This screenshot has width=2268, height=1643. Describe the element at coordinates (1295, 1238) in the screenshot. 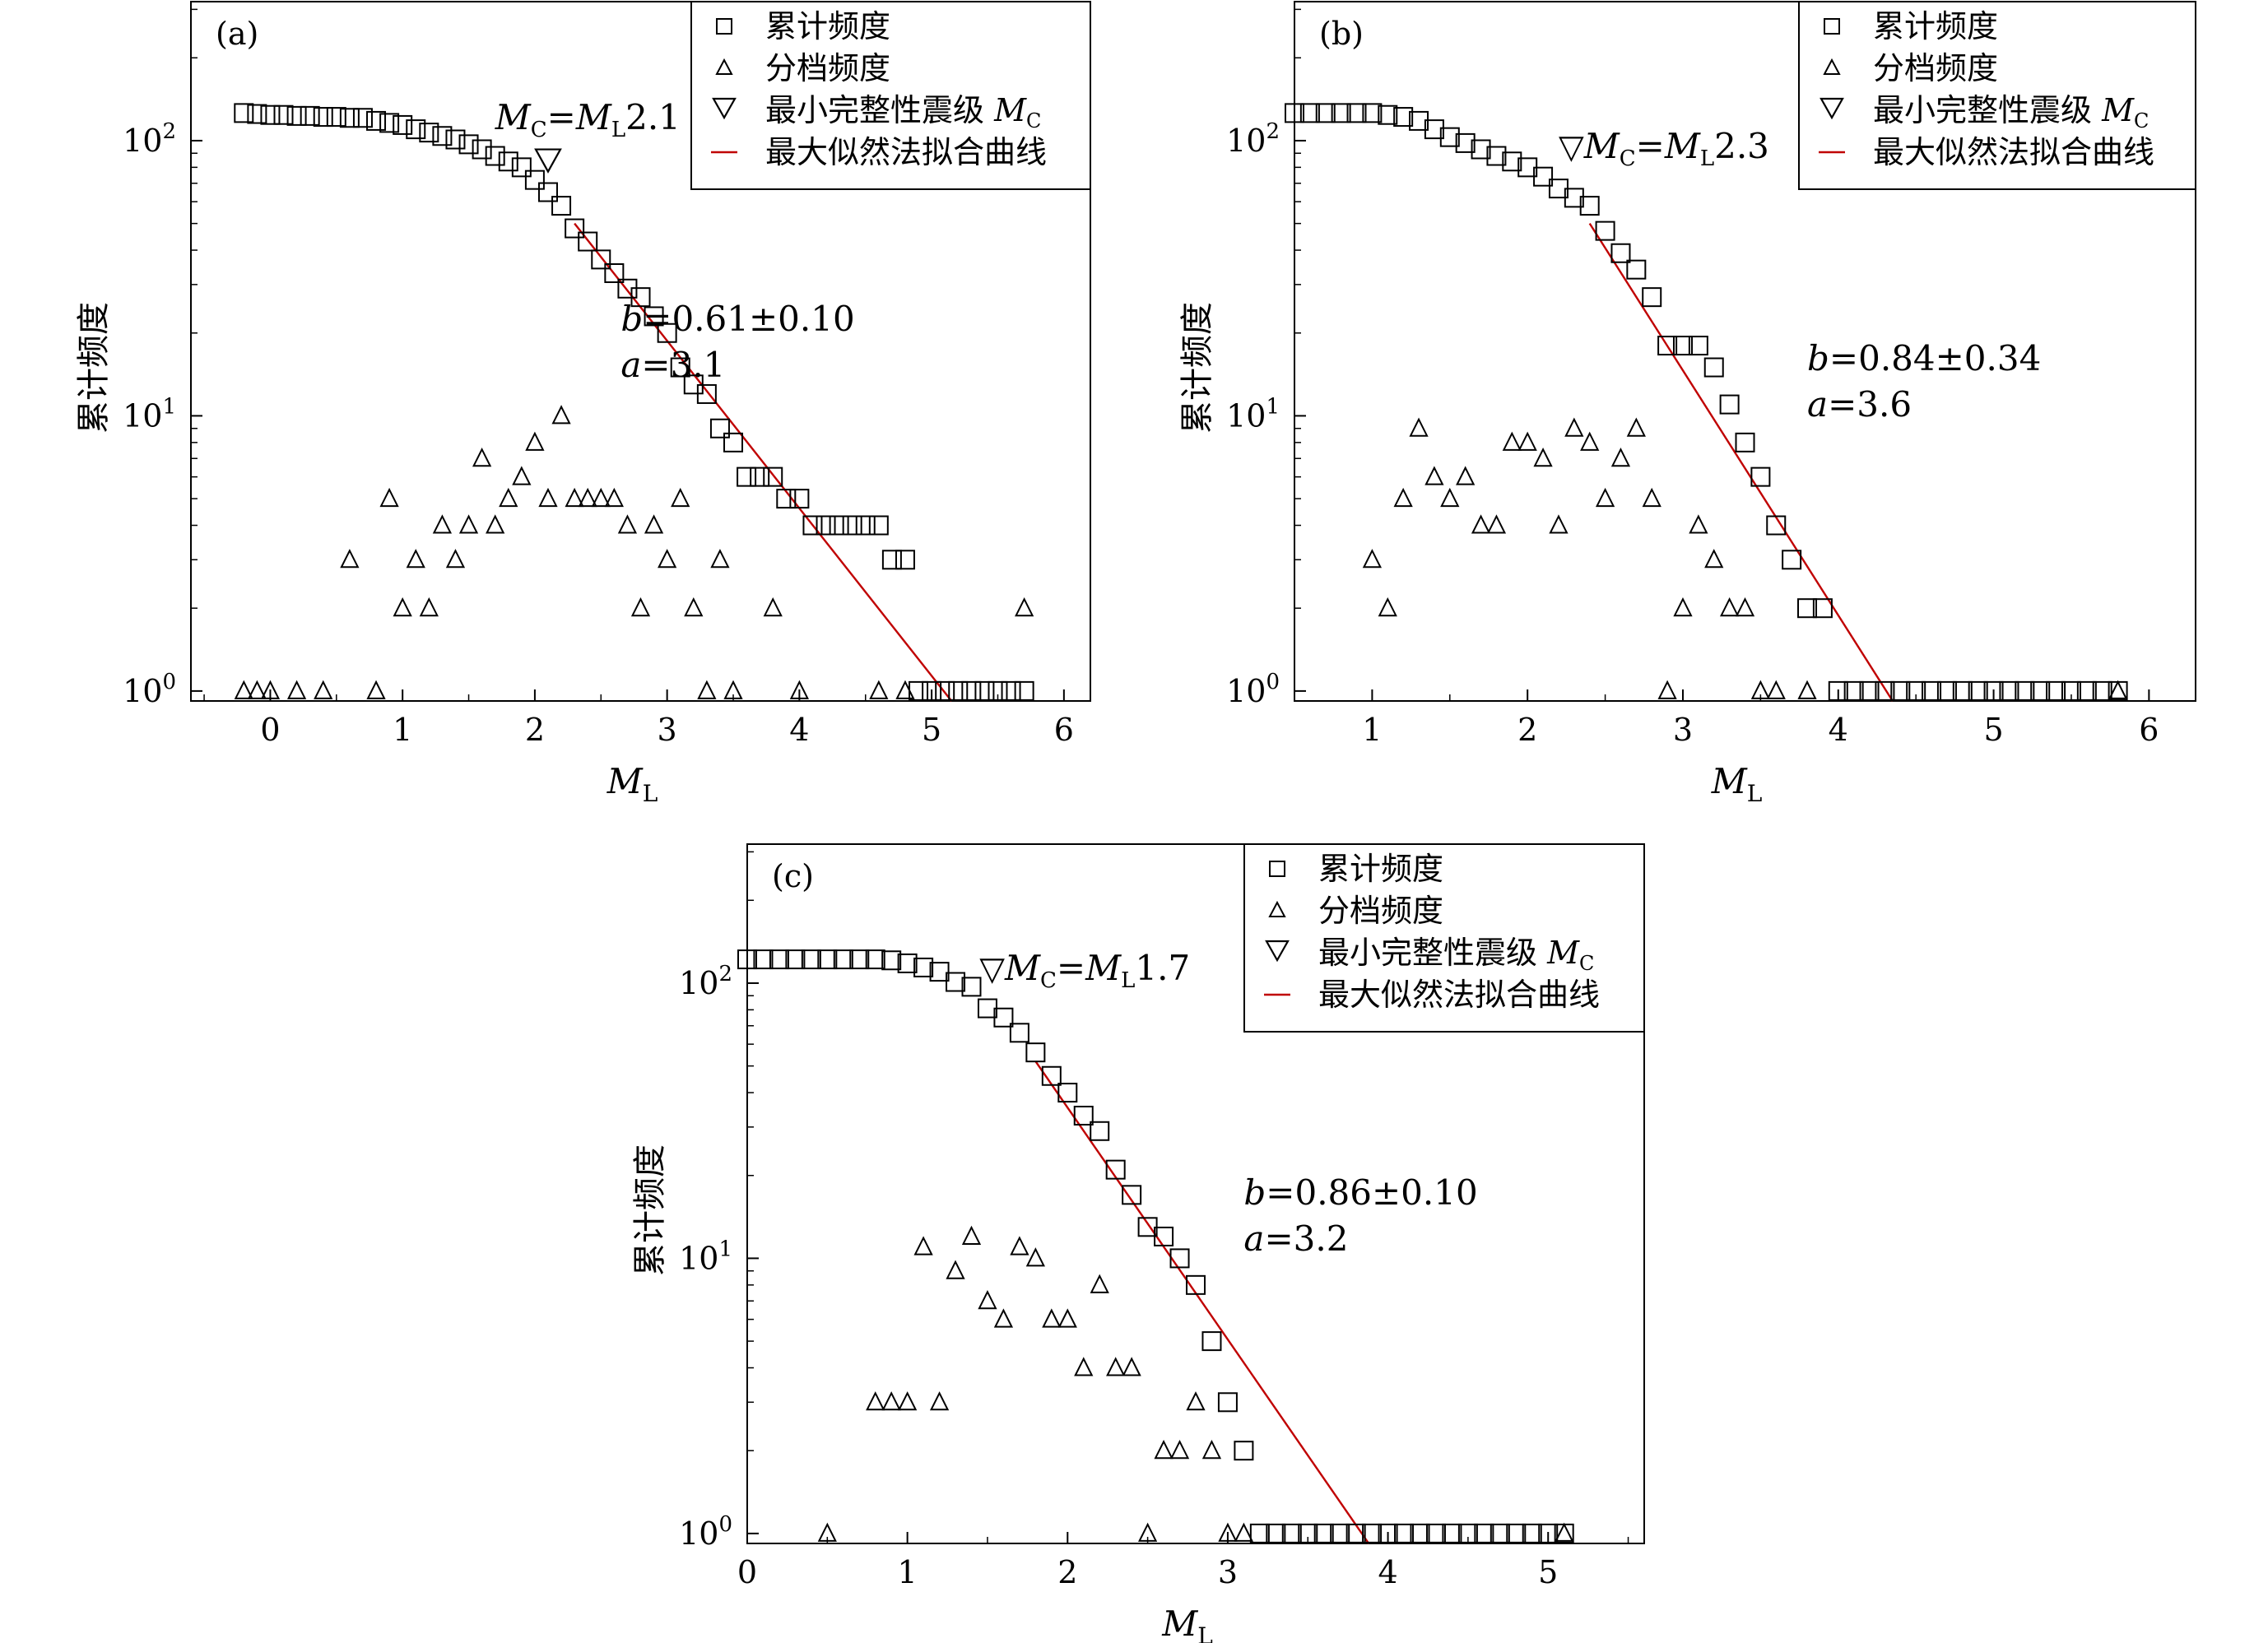

I see `a-value: a=3.2` at that location.